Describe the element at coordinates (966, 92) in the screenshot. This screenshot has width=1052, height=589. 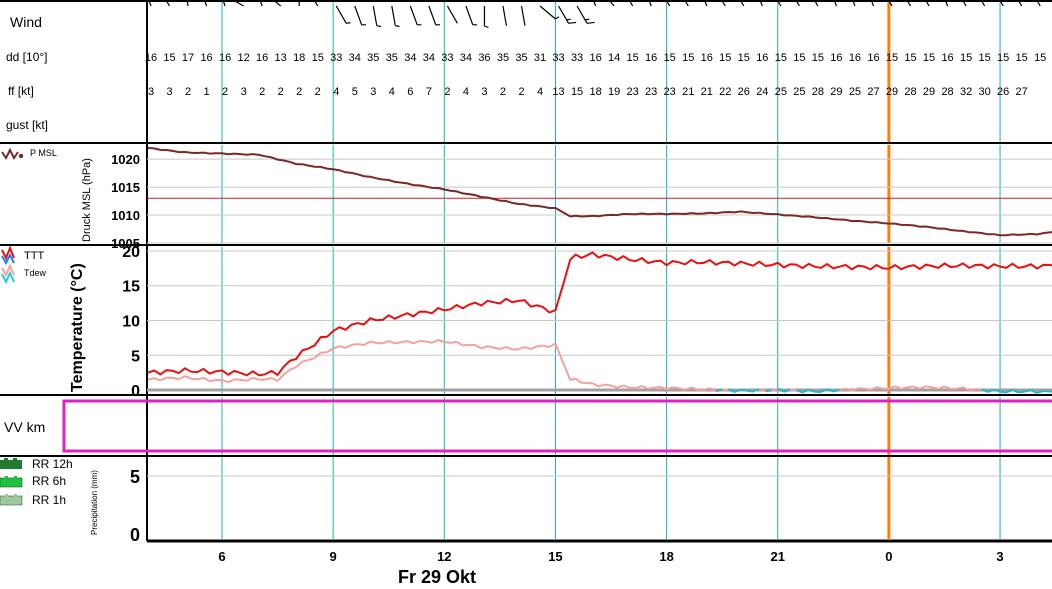
I see `ff-value: 32` at that location.